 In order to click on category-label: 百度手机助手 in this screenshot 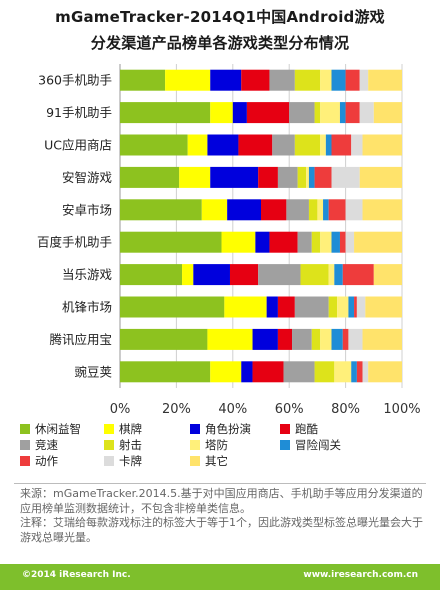, I will do `click(74, 242)`.